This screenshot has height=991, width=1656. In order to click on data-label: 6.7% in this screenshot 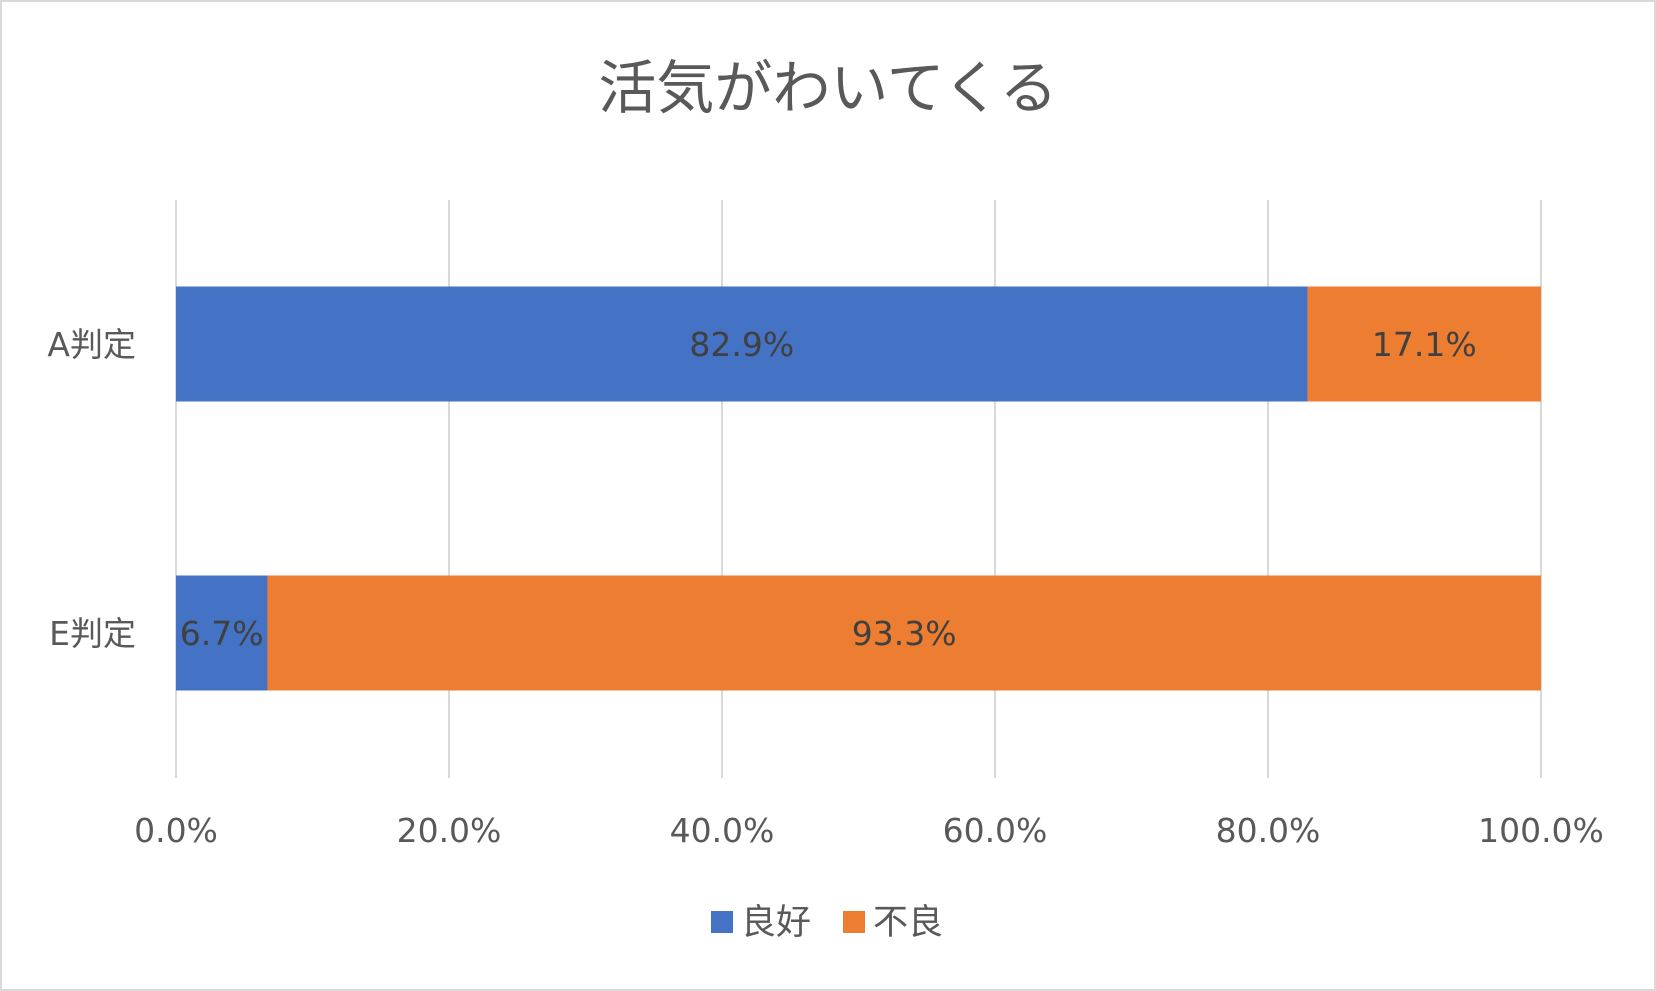, I will do `click(222, 633)`.